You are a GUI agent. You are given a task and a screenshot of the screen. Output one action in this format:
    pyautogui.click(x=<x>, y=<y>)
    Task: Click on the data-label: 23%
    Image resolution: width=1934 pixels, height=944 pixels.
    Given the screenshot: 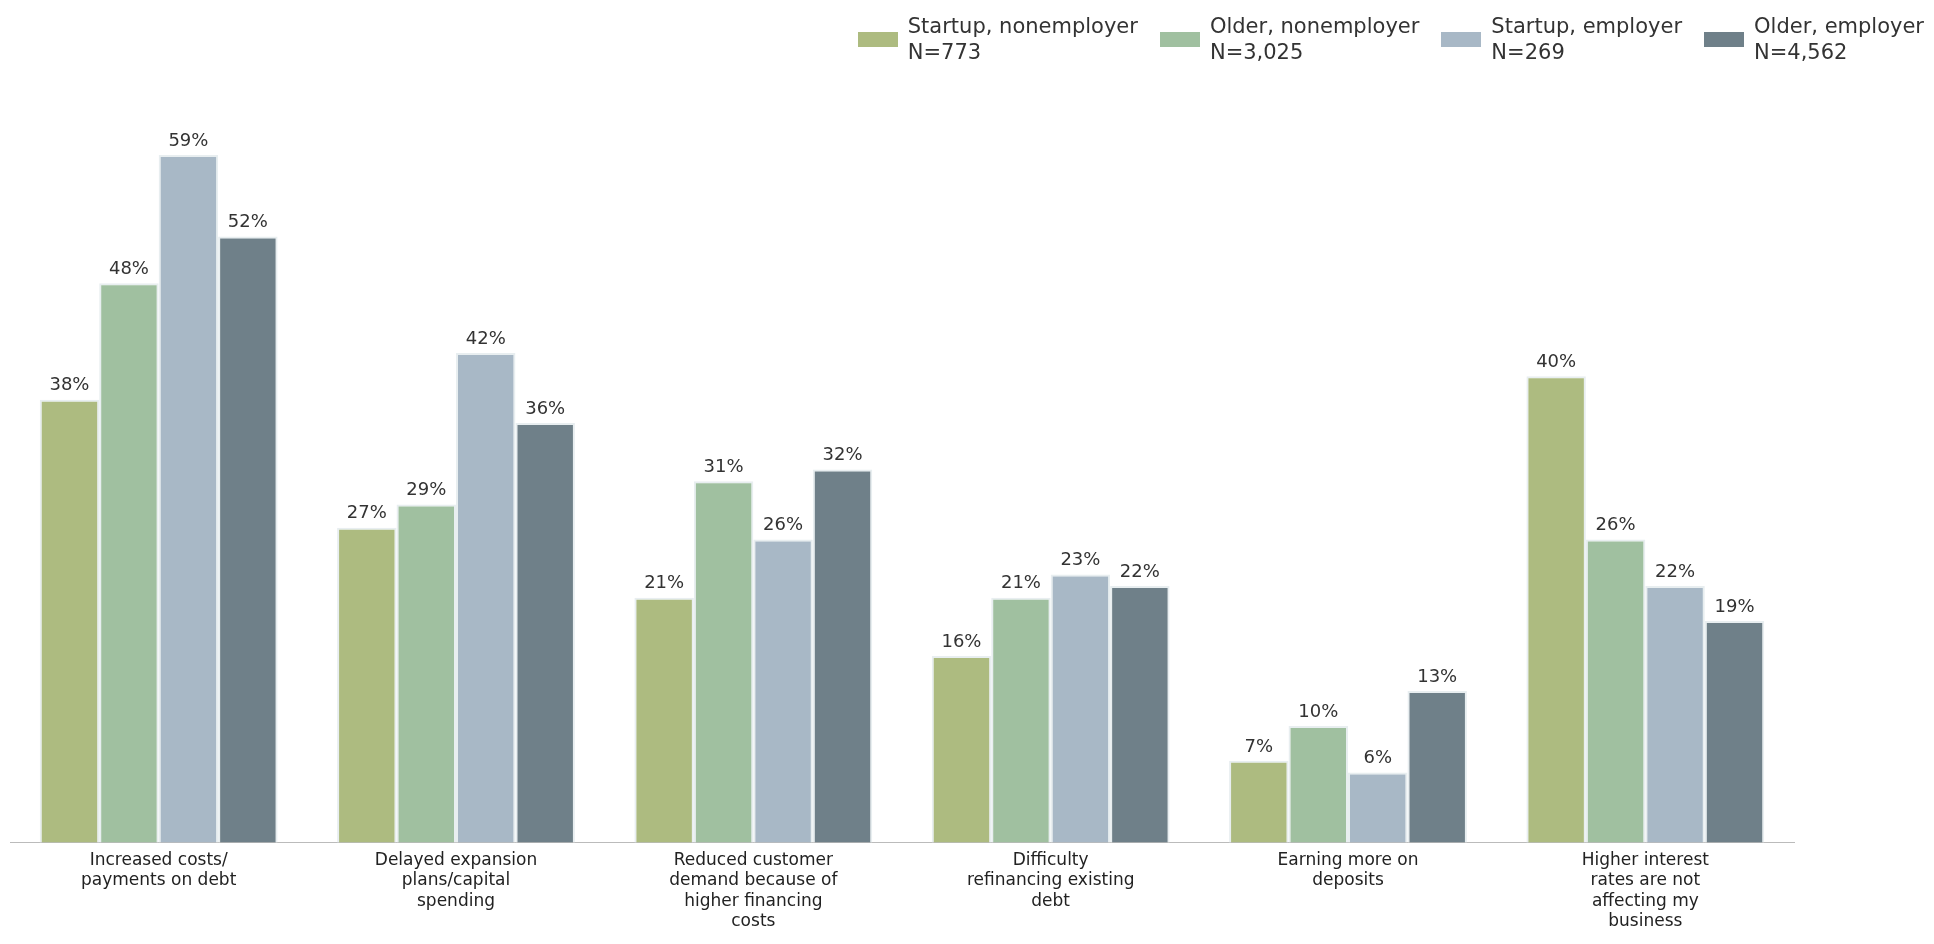 What is the action you would take?
    pyautogui.click(x=1080, y=559)
    